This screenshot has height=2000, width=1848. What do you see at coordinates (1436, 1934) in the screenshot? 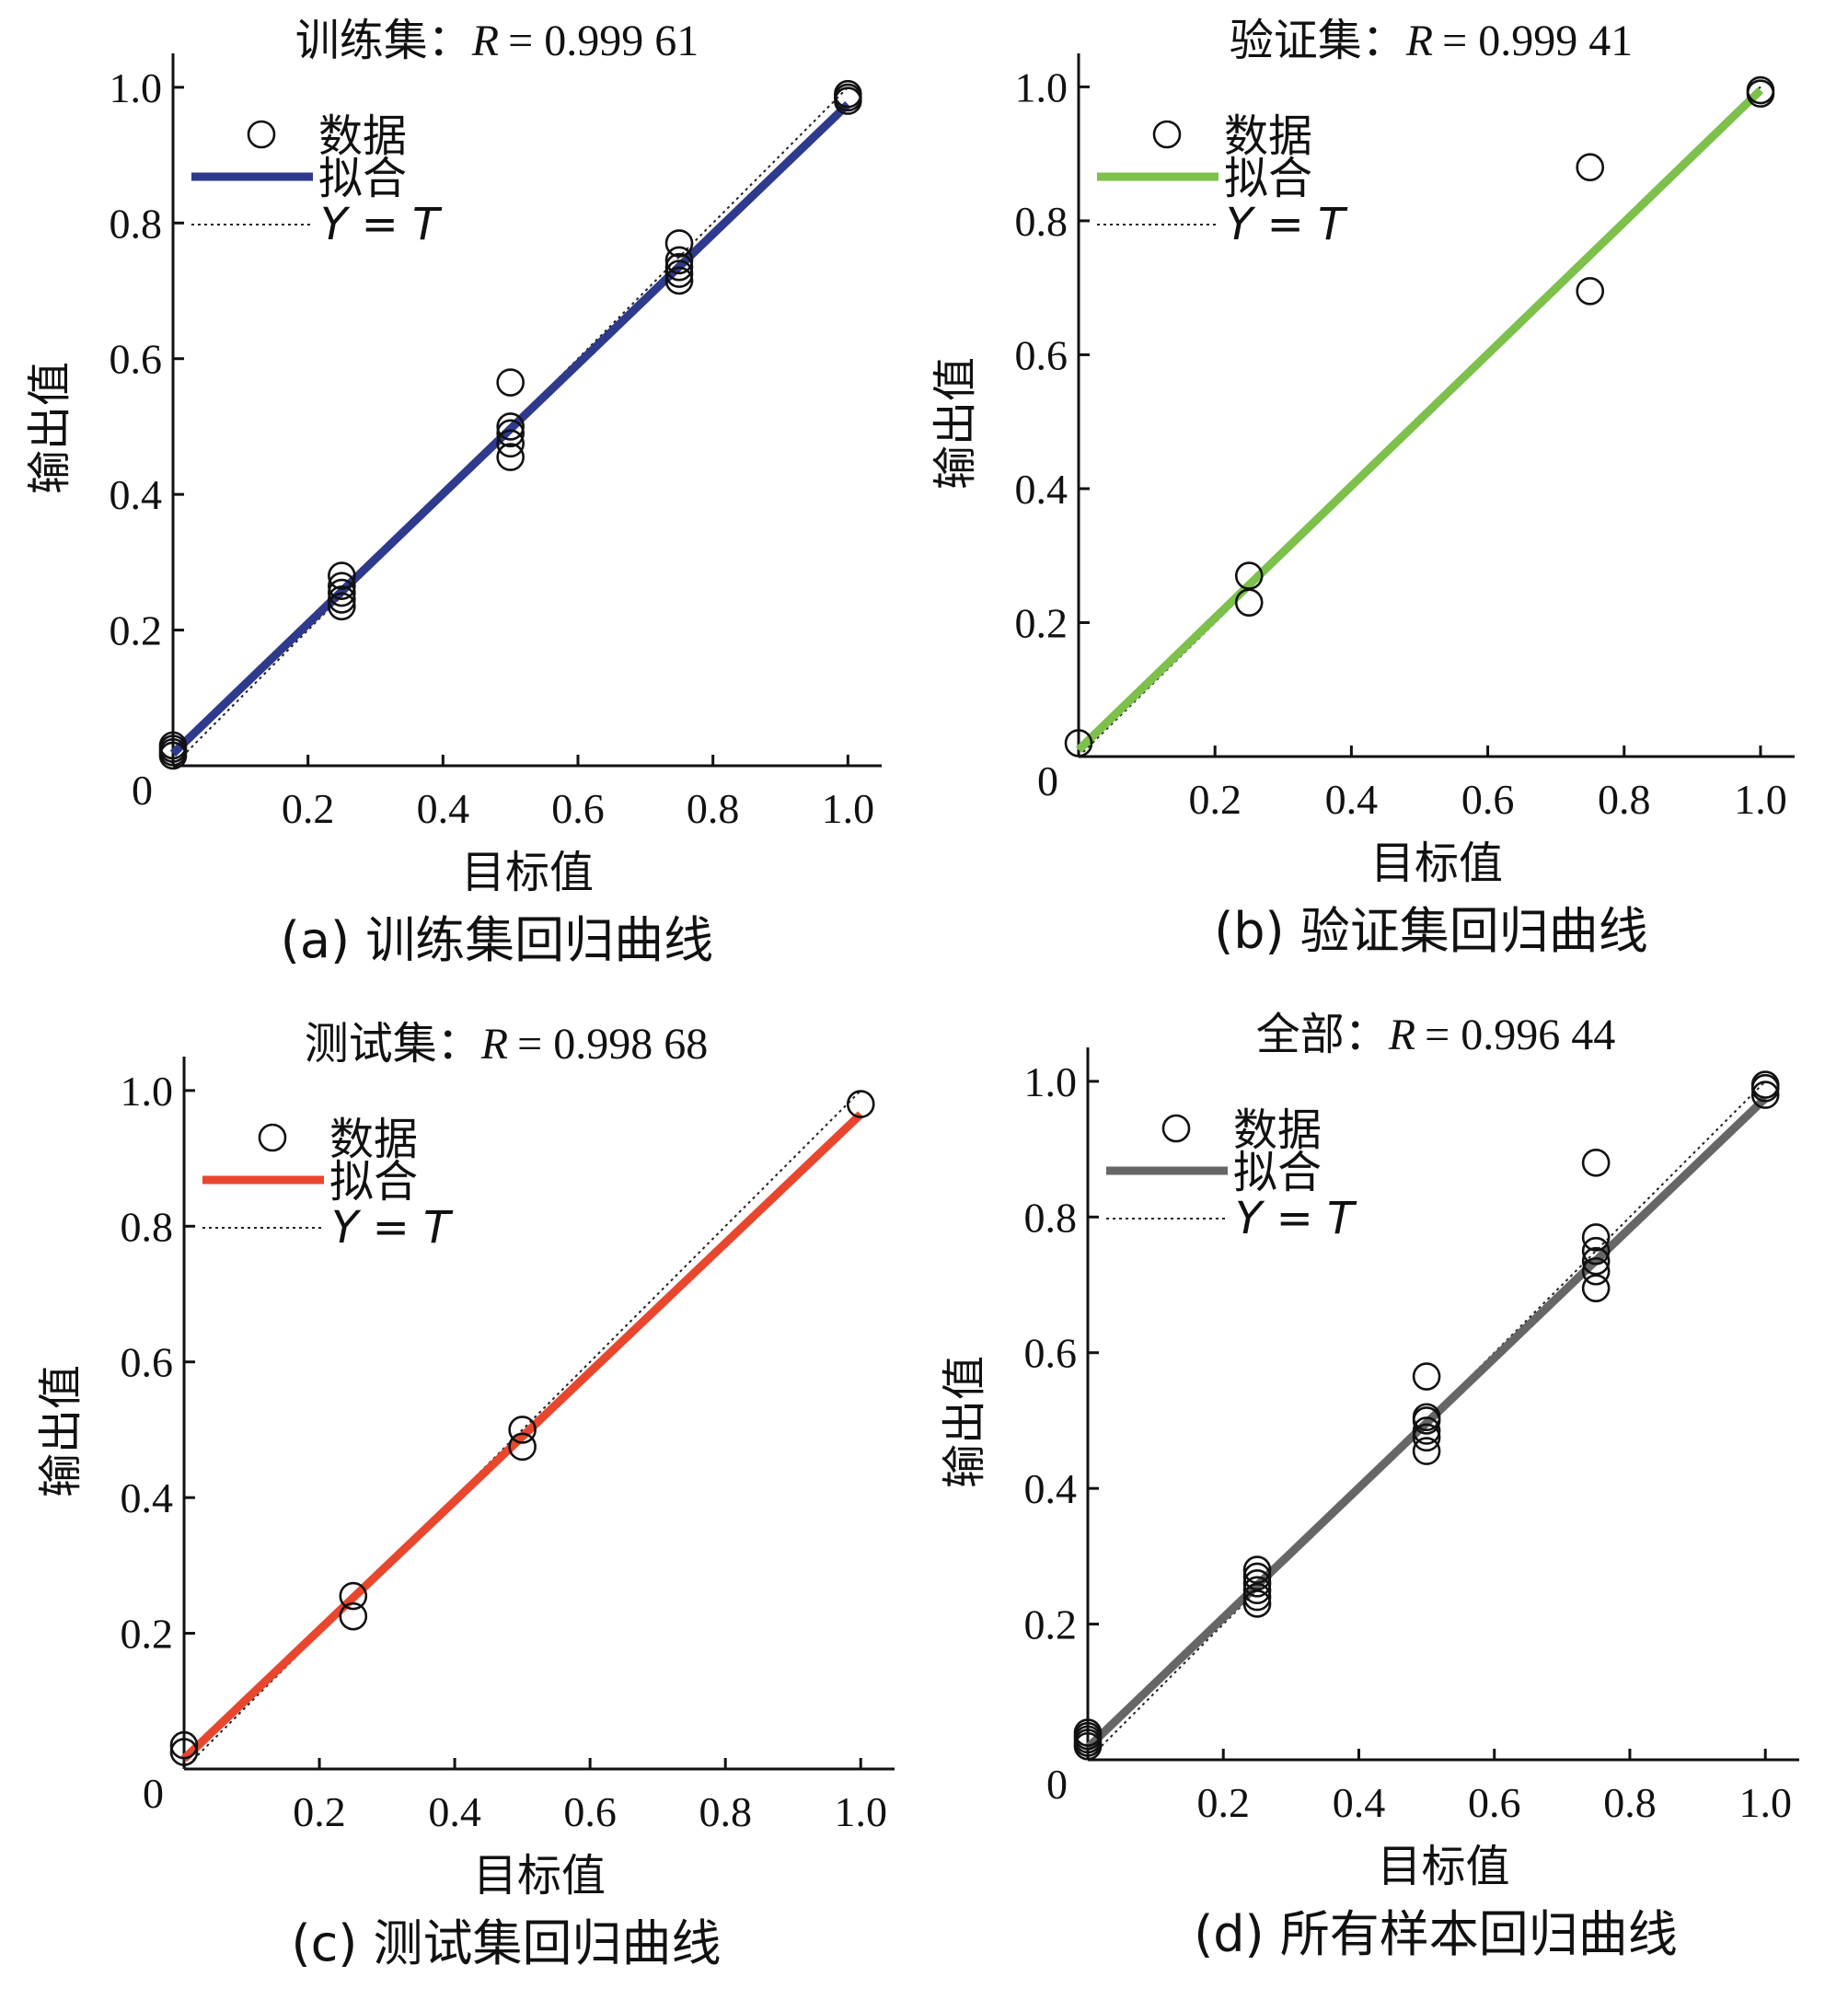
I see `panel-caption: (d) 所有样本回归曲线` at bounding box center [1436, 1934].